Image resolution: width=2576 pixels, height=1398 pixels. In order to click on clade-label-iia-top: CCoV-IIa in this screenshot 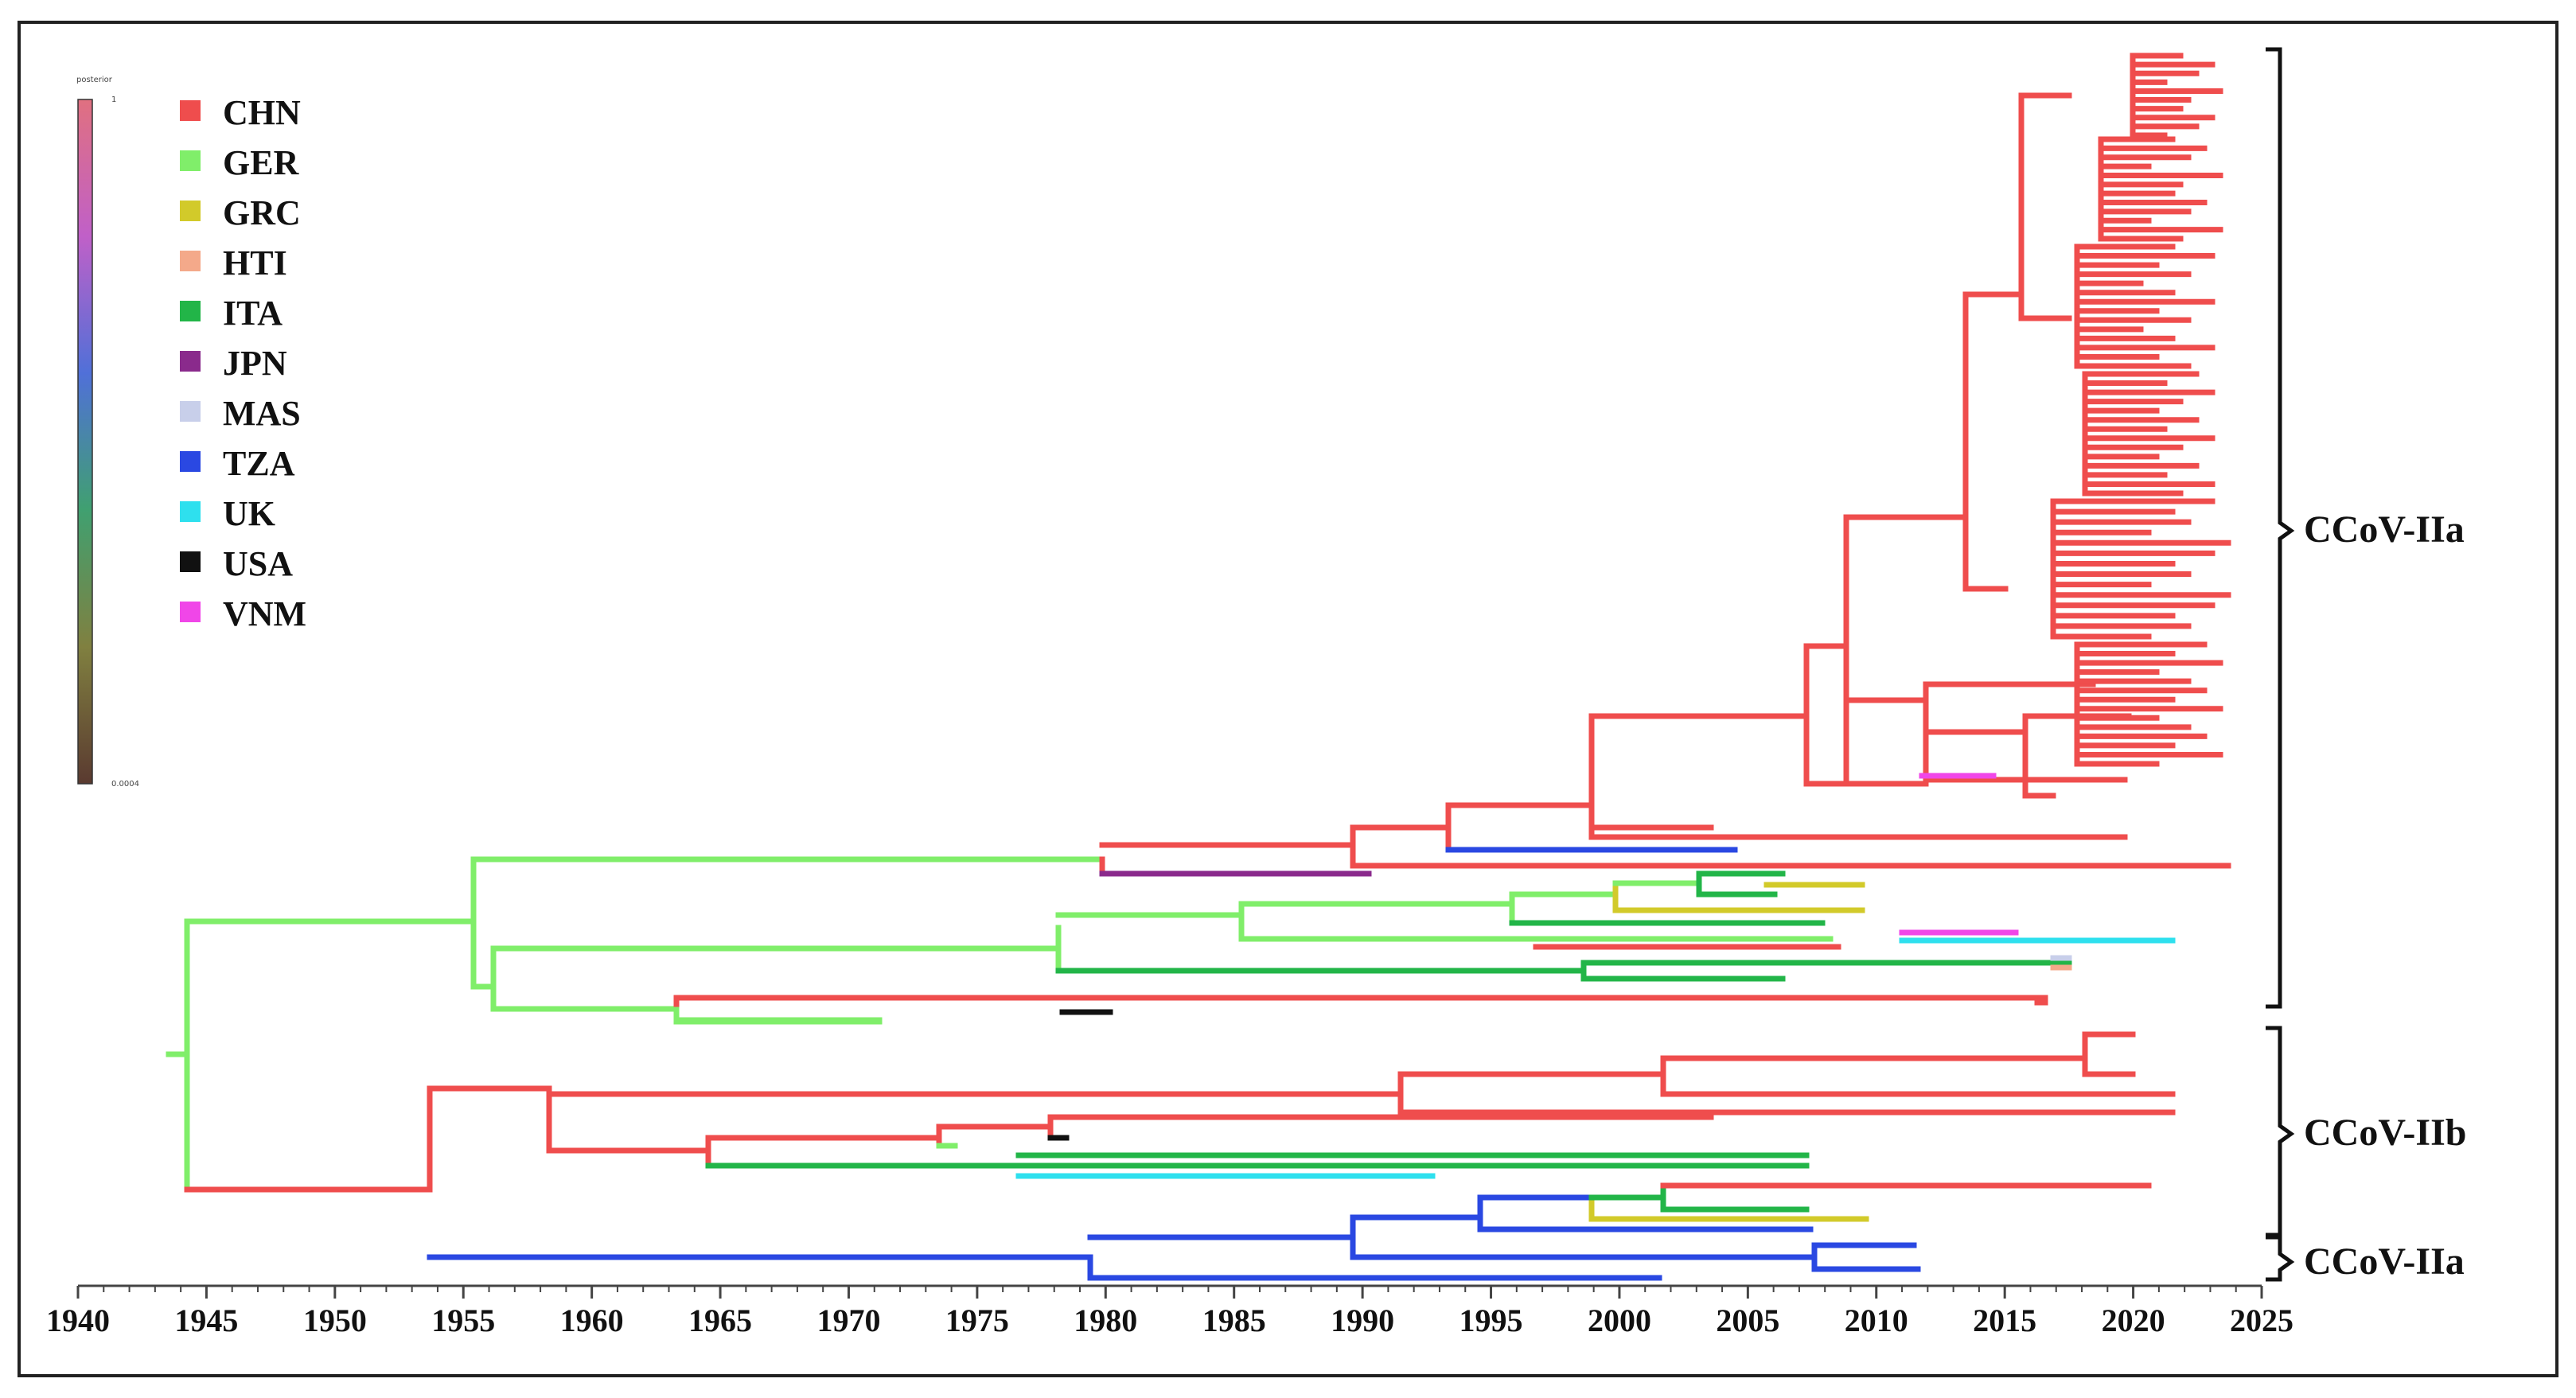, I will do `click(2384, 529)`.